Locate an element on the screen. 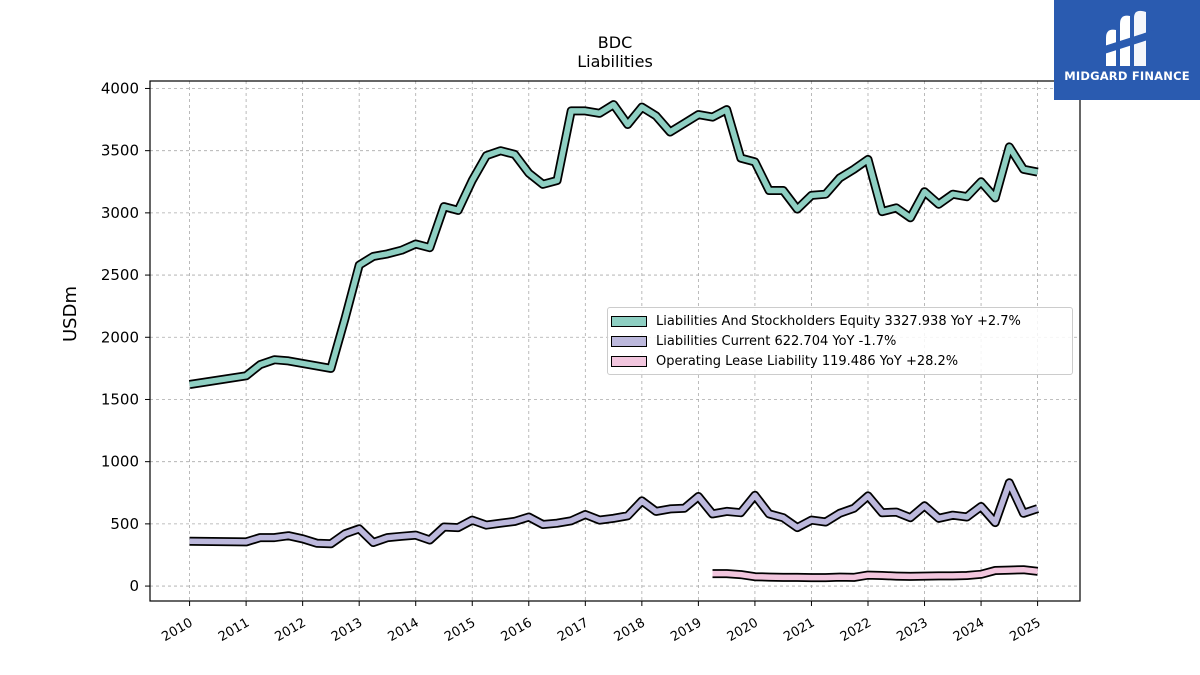 Image resolution: width=1200 pixels, height=675 pixels. x-tick-label-4: 2014 is located at coordinates (404, 630).